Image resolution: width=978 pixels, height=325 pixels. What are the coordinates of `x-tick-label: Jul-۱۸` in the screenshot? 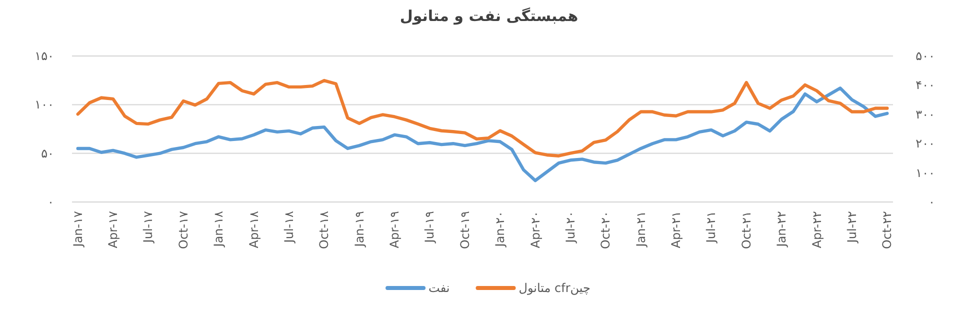 It's located at (289, 227).